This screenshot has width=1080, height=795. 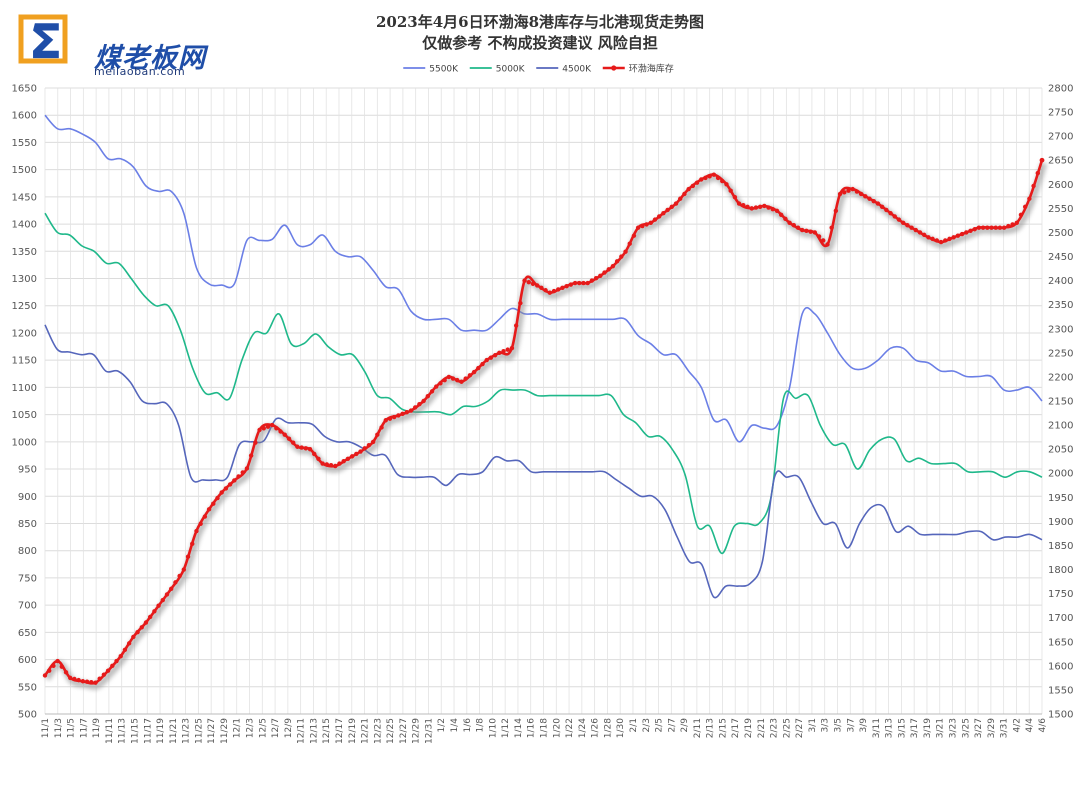 I want to click on x-tick-label: 11/27, so click(x=212, y=731).